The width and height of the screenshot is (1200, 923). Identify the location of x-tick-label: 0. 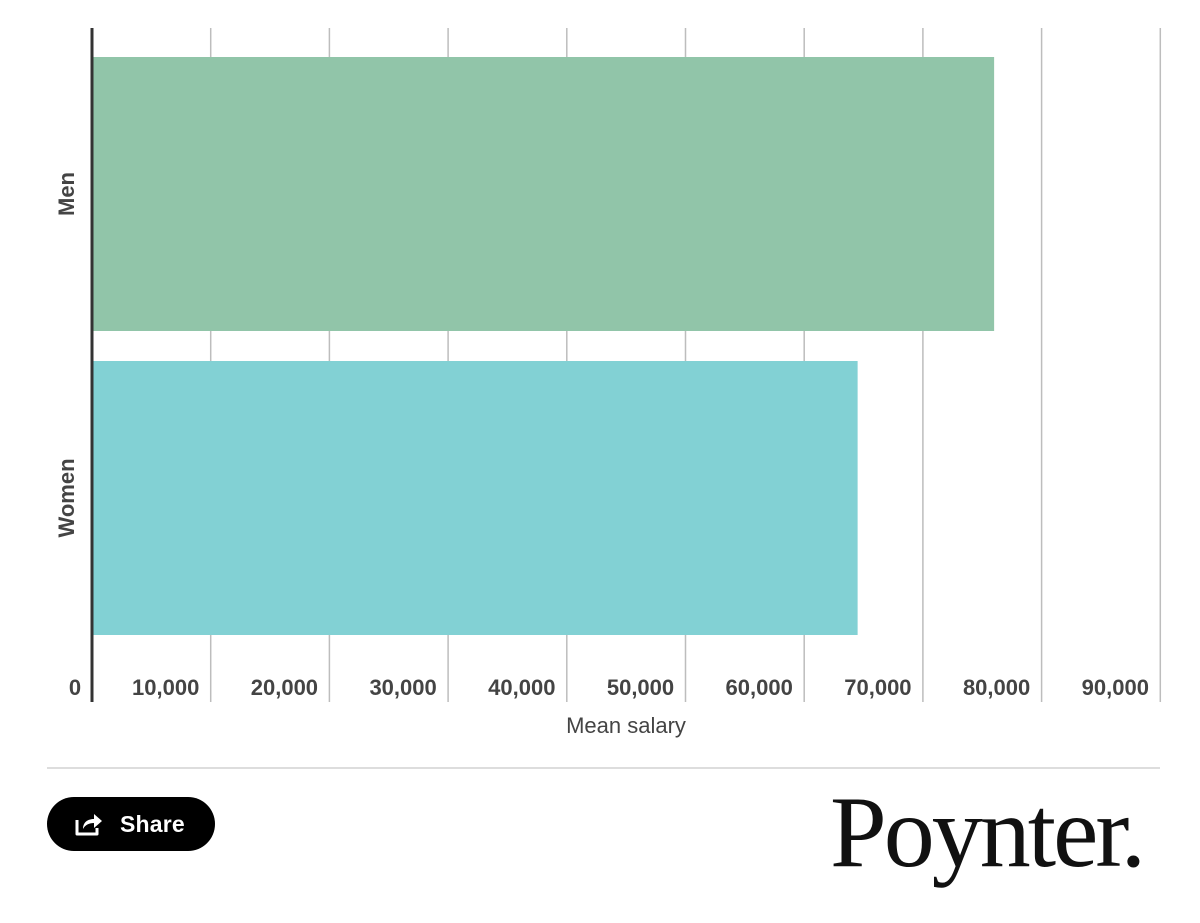
(75, 687).